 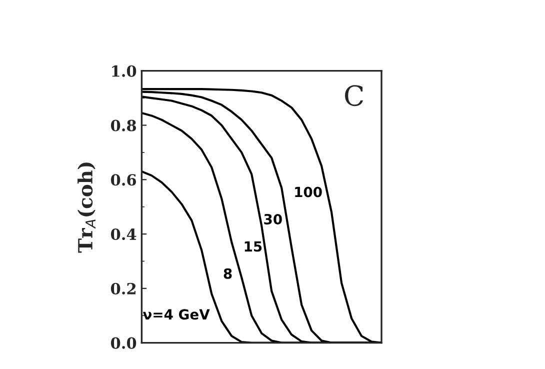 What do you see at coordinates (273, 219) in the screenshot?
I see `series-label: 30` at bounding box center [273, 219].